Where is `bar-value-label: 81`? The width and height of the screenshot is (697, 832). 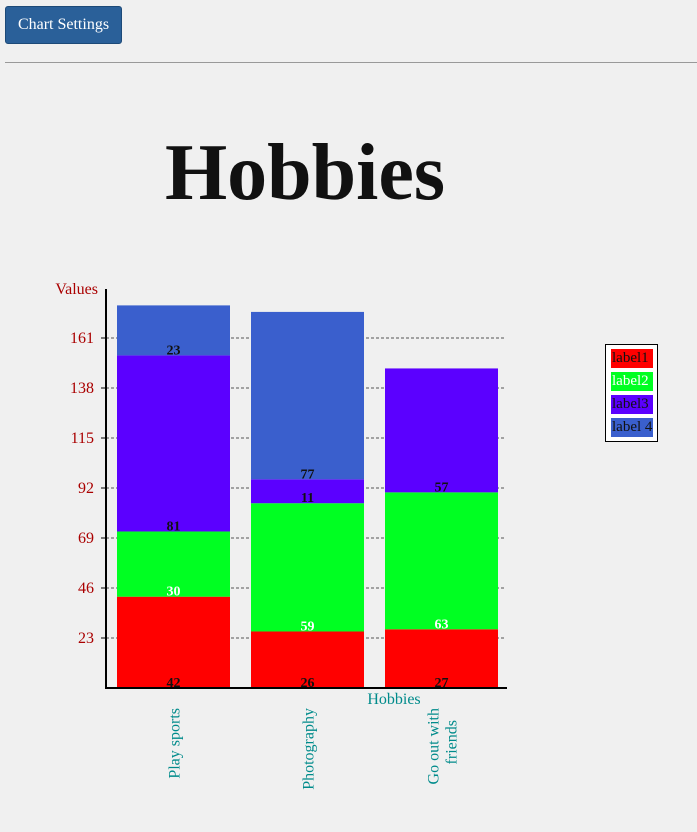 bar-value-label: 81 is located at coordinates (174, 526).